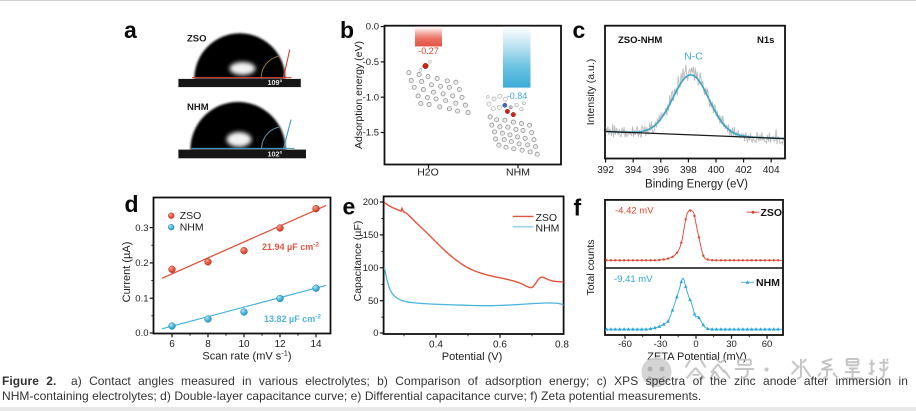 This screenshot has width=916, height=411. Describe the element at coordinates (127, 272) in the screenshot. I see `svg-text: Current (µA)` at that location.